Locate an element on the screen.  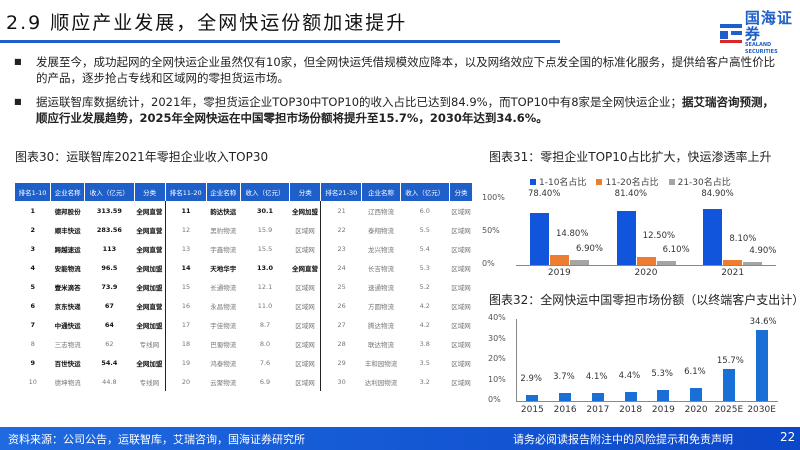
table-cell: 7.6 is located at coordinates (265, 362).